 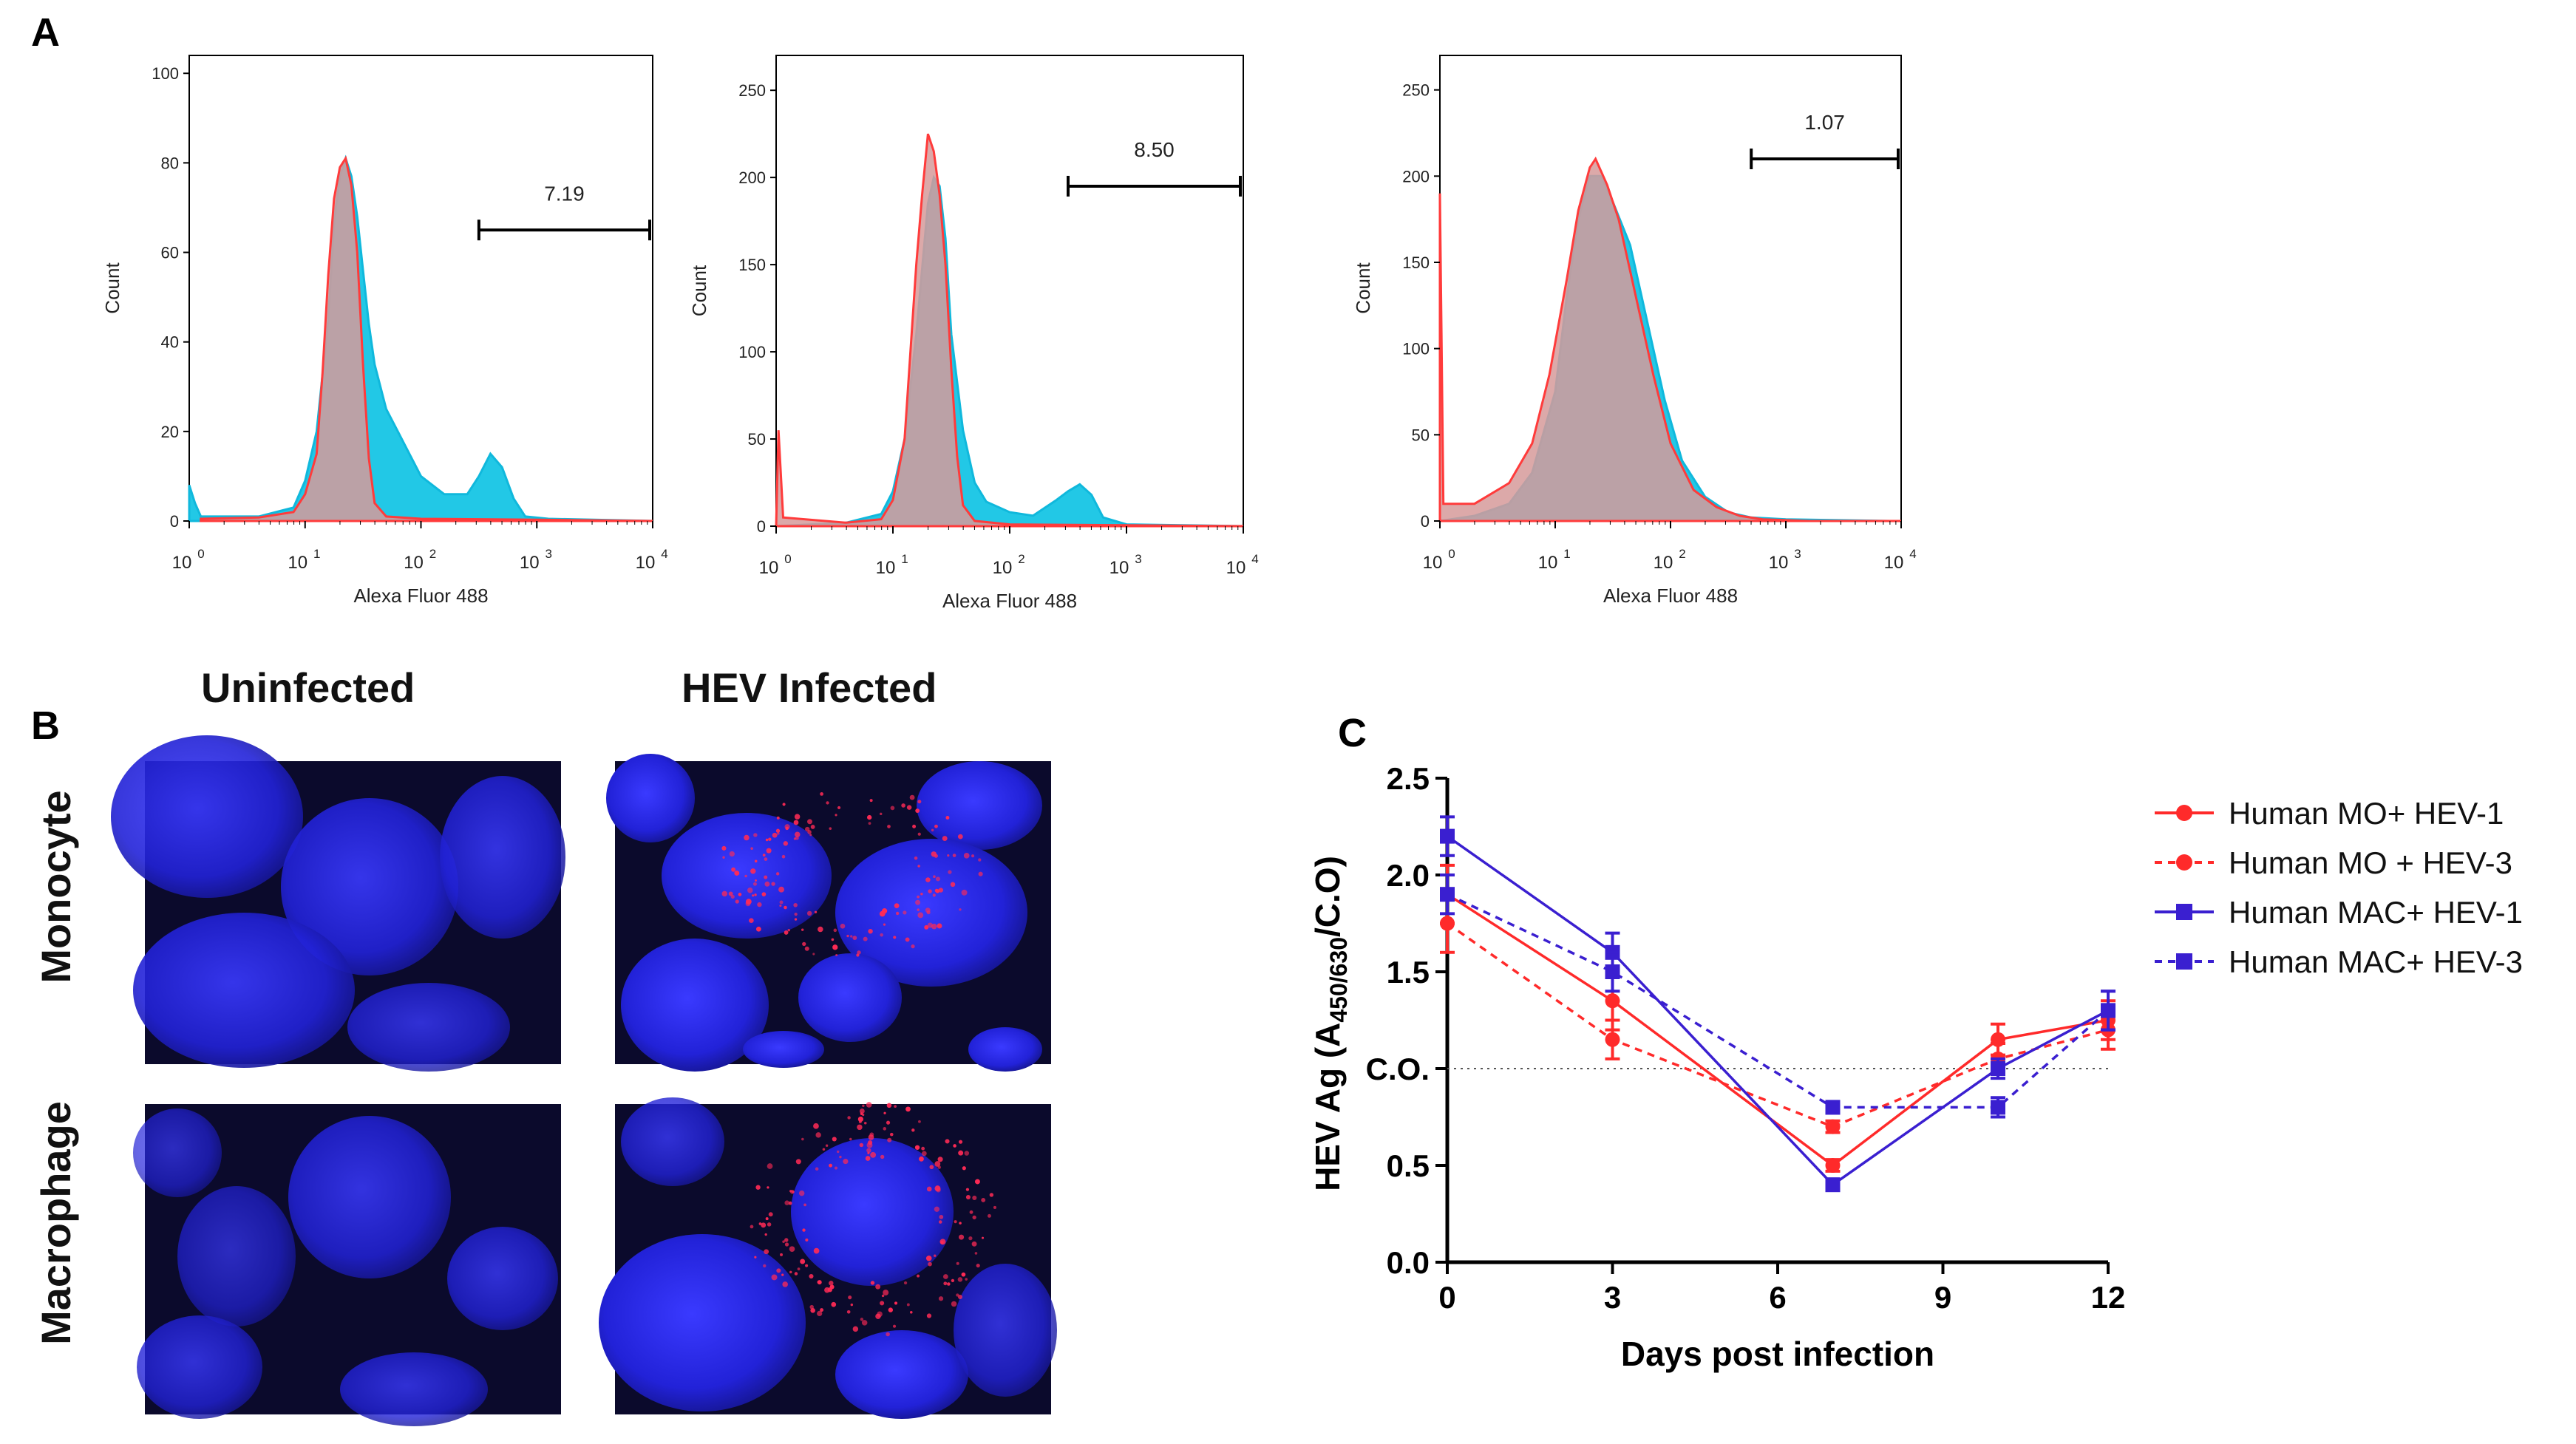 I want to click on y-tick-label: 250, so click(x=1416, y=91).